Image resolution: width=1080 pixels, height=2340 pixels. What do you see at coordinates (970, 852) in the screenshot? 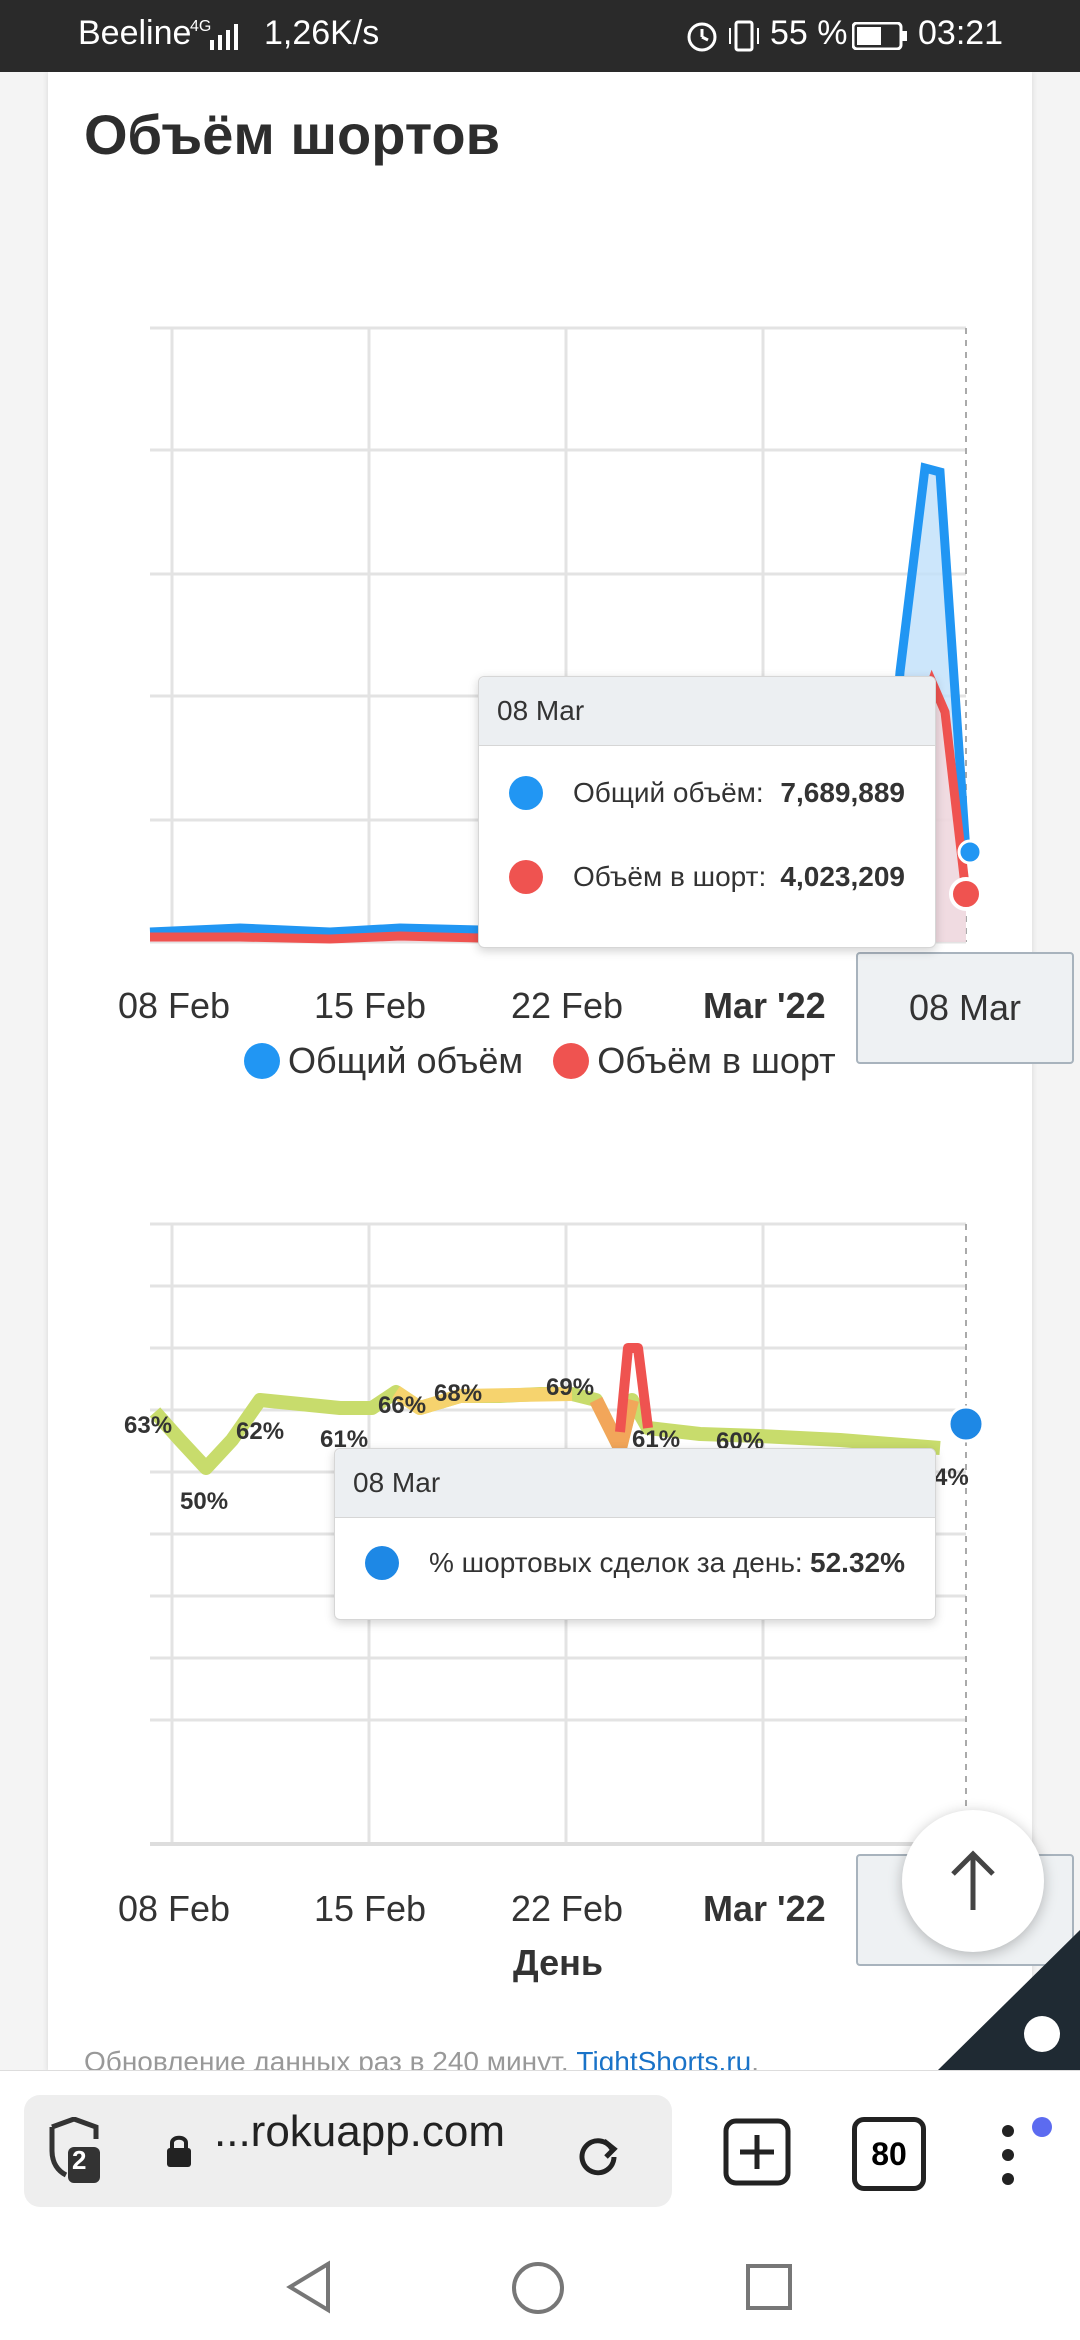
I see `total-volume-point` at bounding box center [970, 852].